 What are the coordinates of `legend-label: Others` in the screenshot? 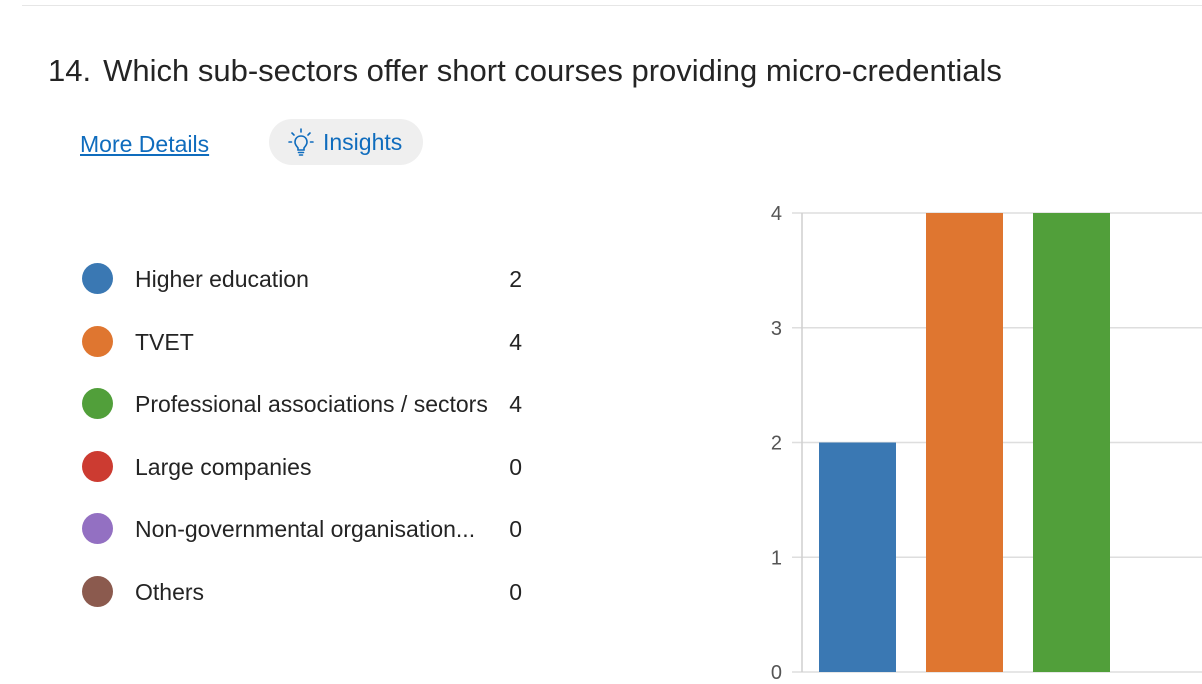 It's located at (170, 591).